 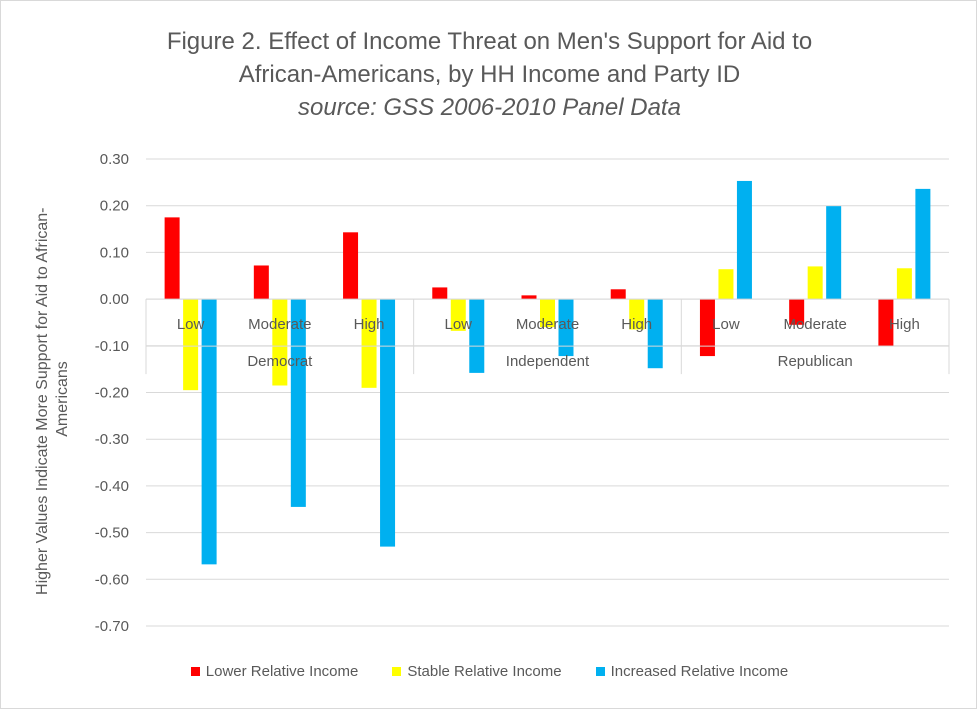 I want to click on y-tick-label: -0.60, so click(x=112, y=579).